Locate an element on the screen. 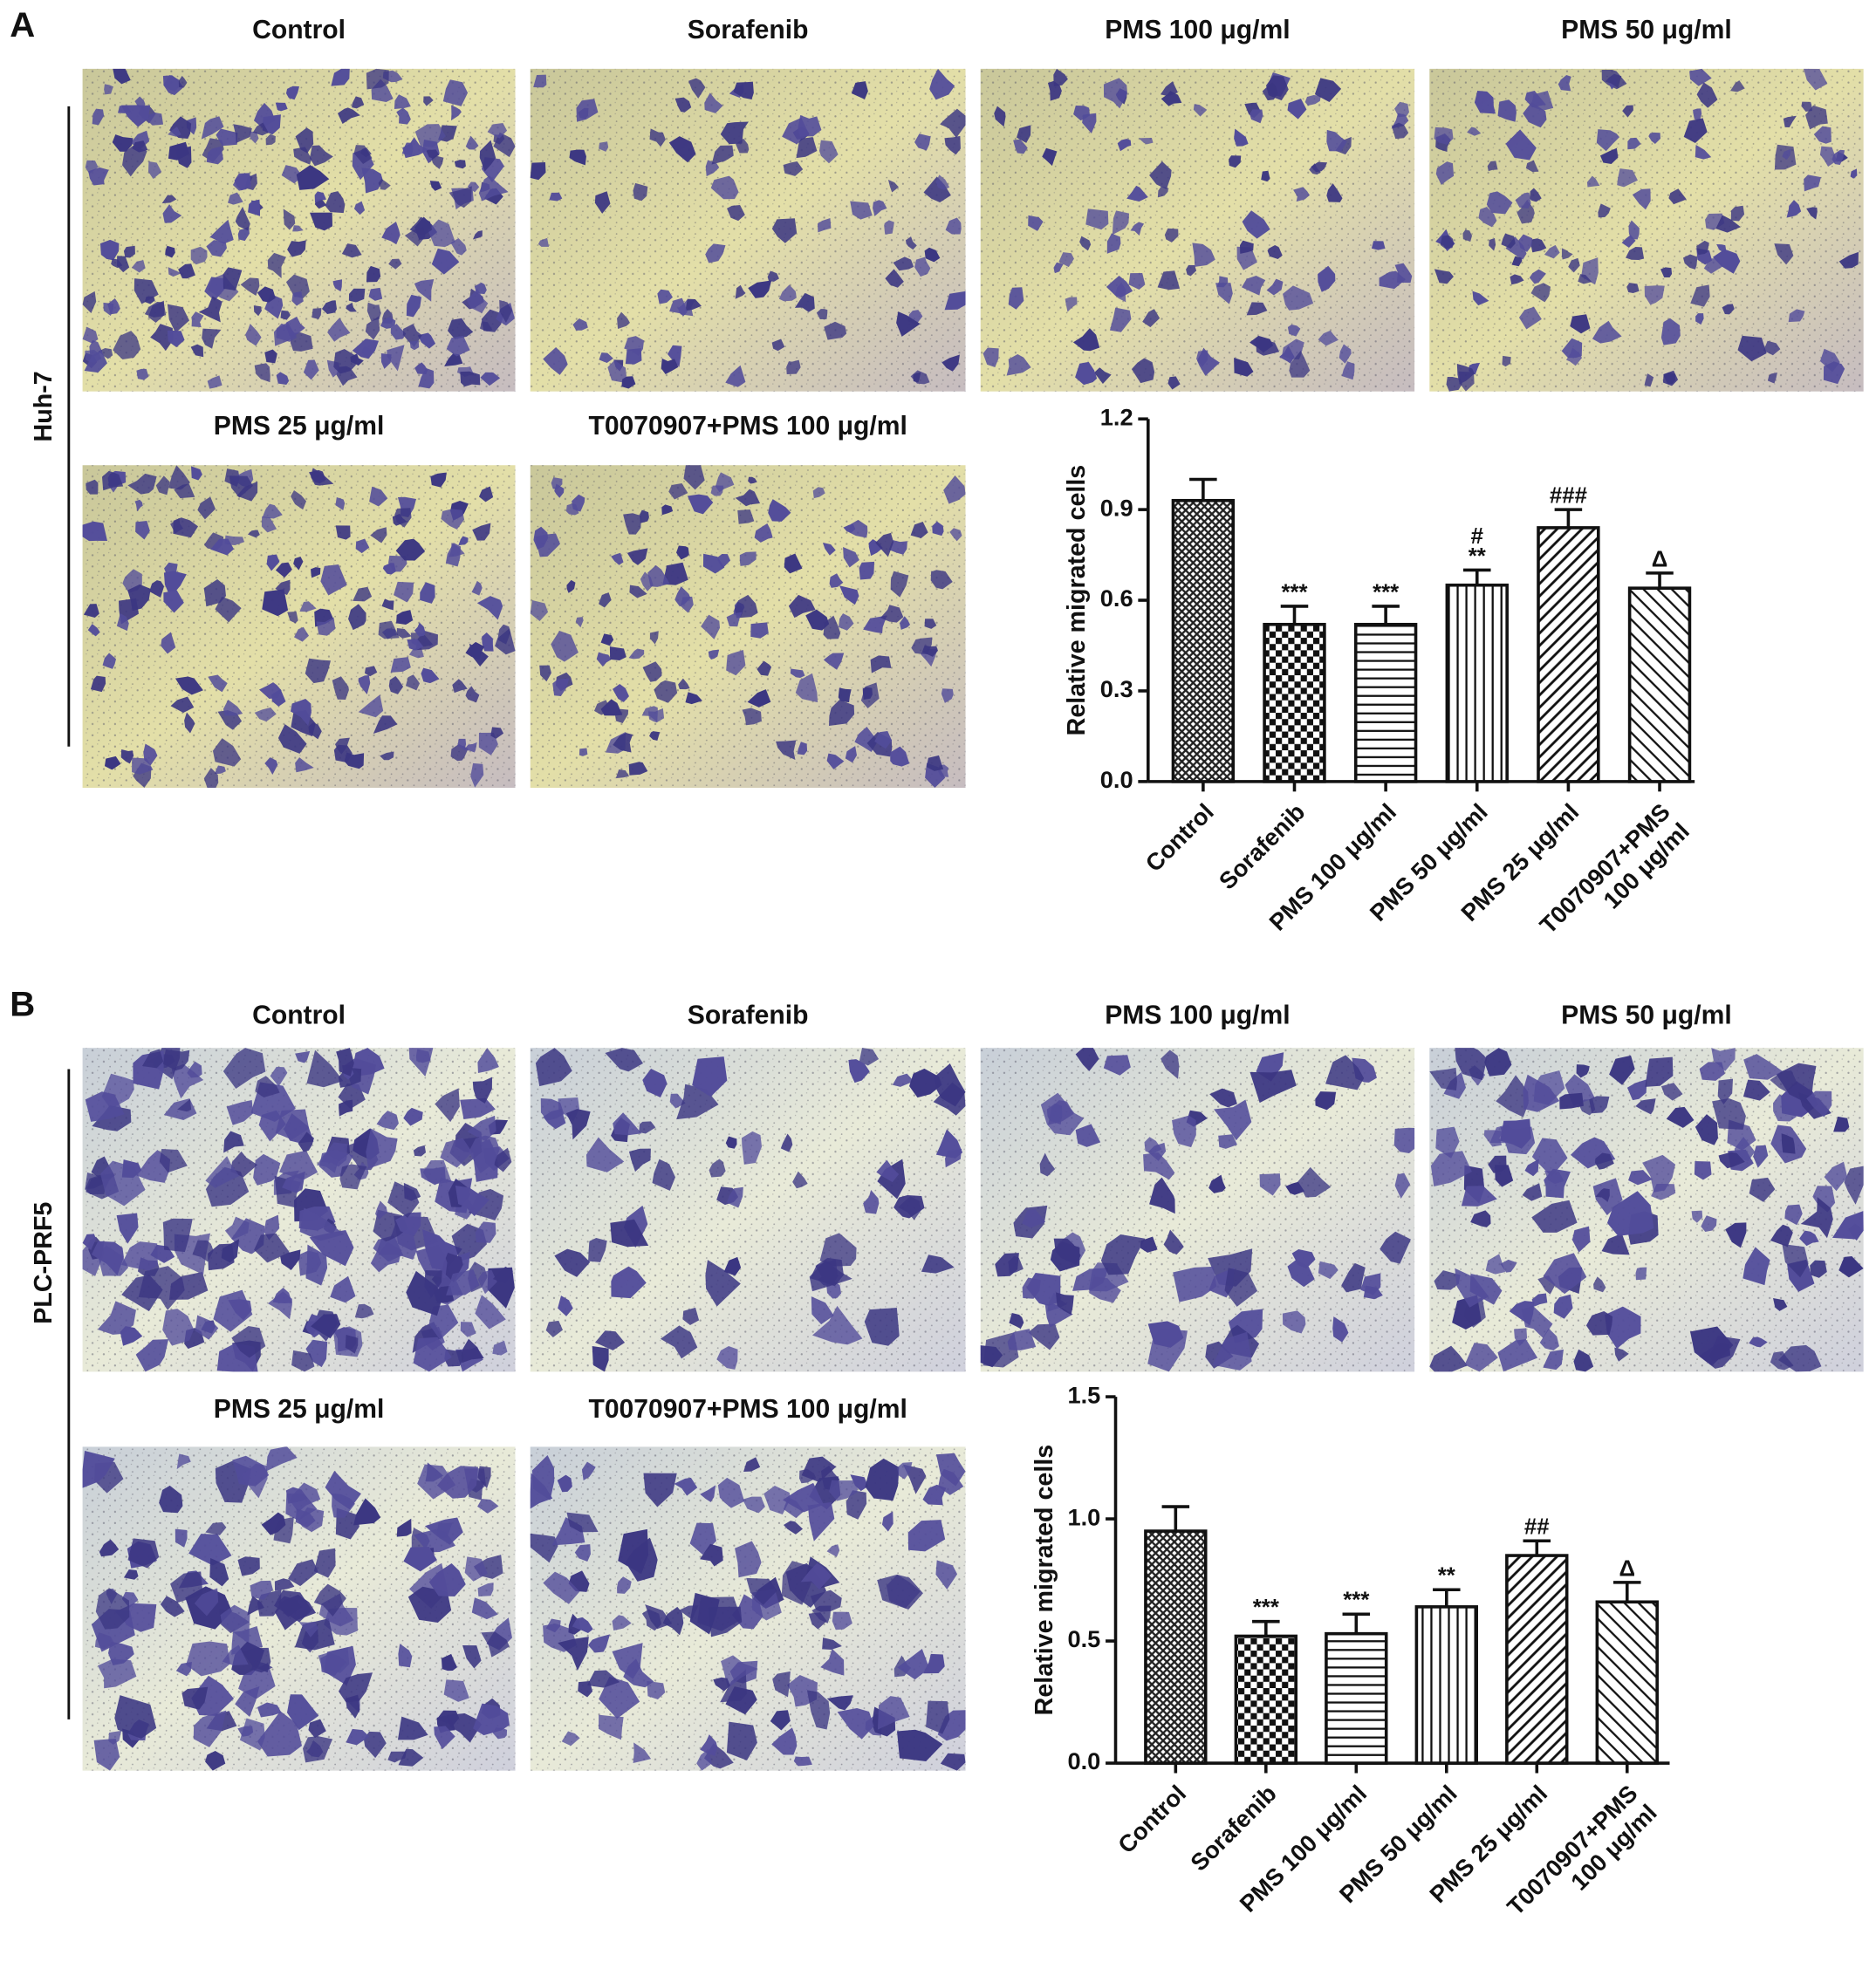 The height and width of the screenshot is (1962, 1876). significance-marker: Δ is located at coordinates (1627, 1569).